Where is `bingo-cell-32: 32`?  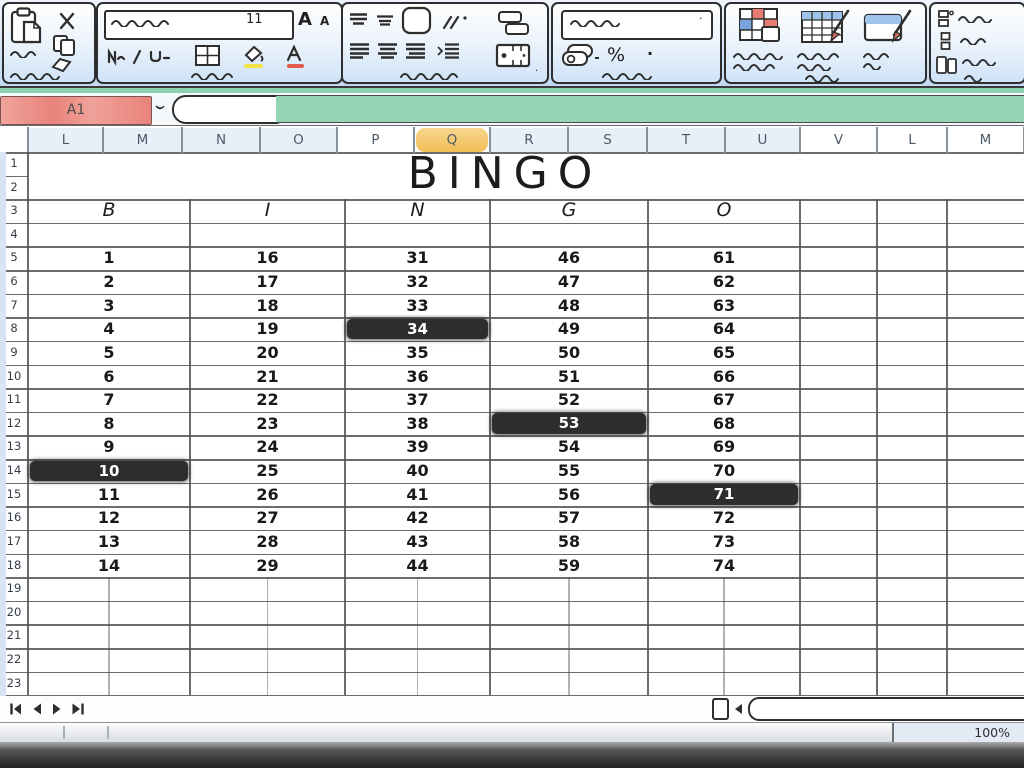
bingo-cell-32: 32 is located at coordinates (417, 282).